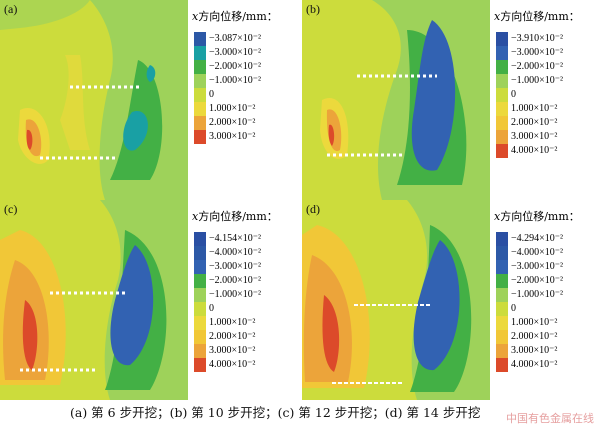 The image size is (600, 427). Describe the element at coordinates (550, 418) in the screenshot. I see `watermark: 中国有色金属在线` at that location.